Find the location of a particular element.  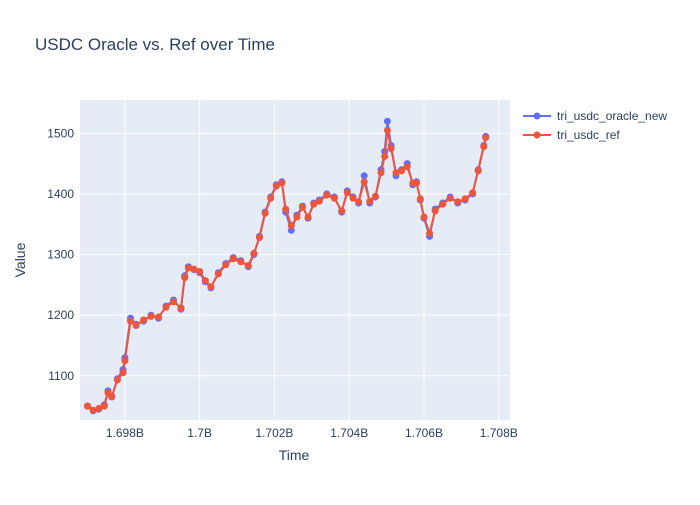

legend: tri_usdc_oracle_new tri_usdc_ref is located at coordinates (595, 125).